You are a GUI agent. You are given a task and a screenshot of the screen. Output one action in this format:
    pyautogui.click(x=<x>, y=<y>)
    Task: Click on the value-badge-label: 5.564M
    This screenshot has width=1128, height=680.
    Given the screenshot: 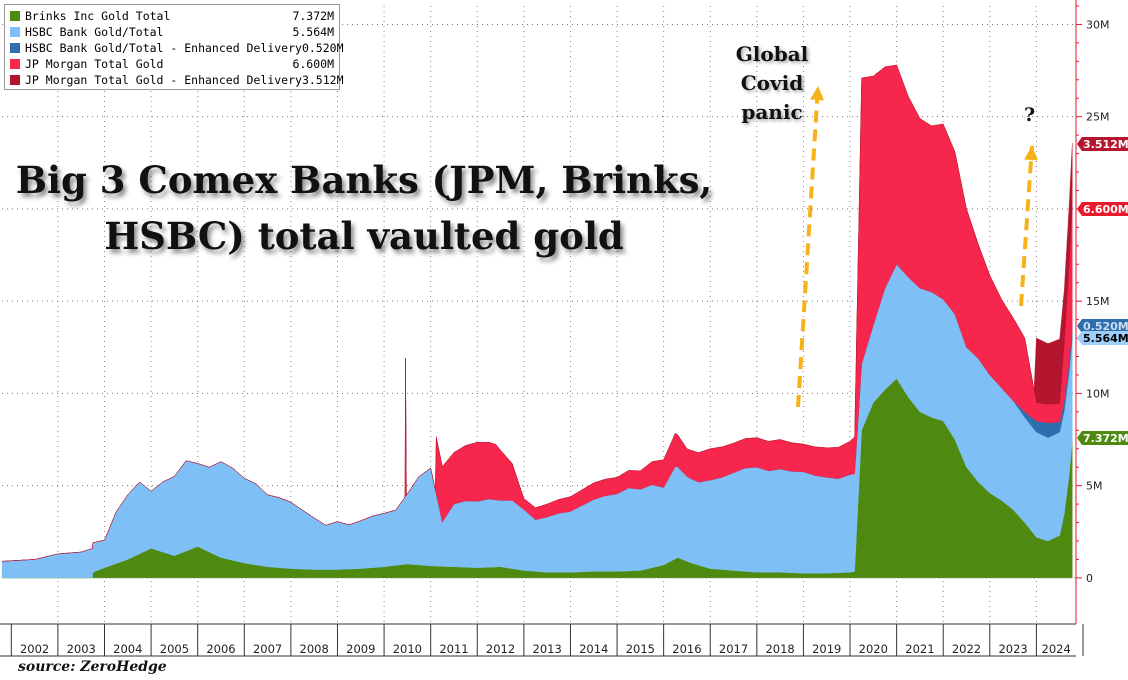 What is the action you would take?
    pyautogui.click(x=1105, y=338)
    